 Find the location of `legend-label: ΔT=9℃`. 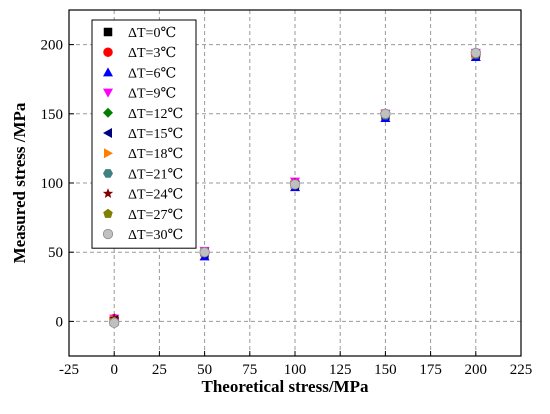

legend-label: ΔT=9℃ is located at coordinates (152, 94).